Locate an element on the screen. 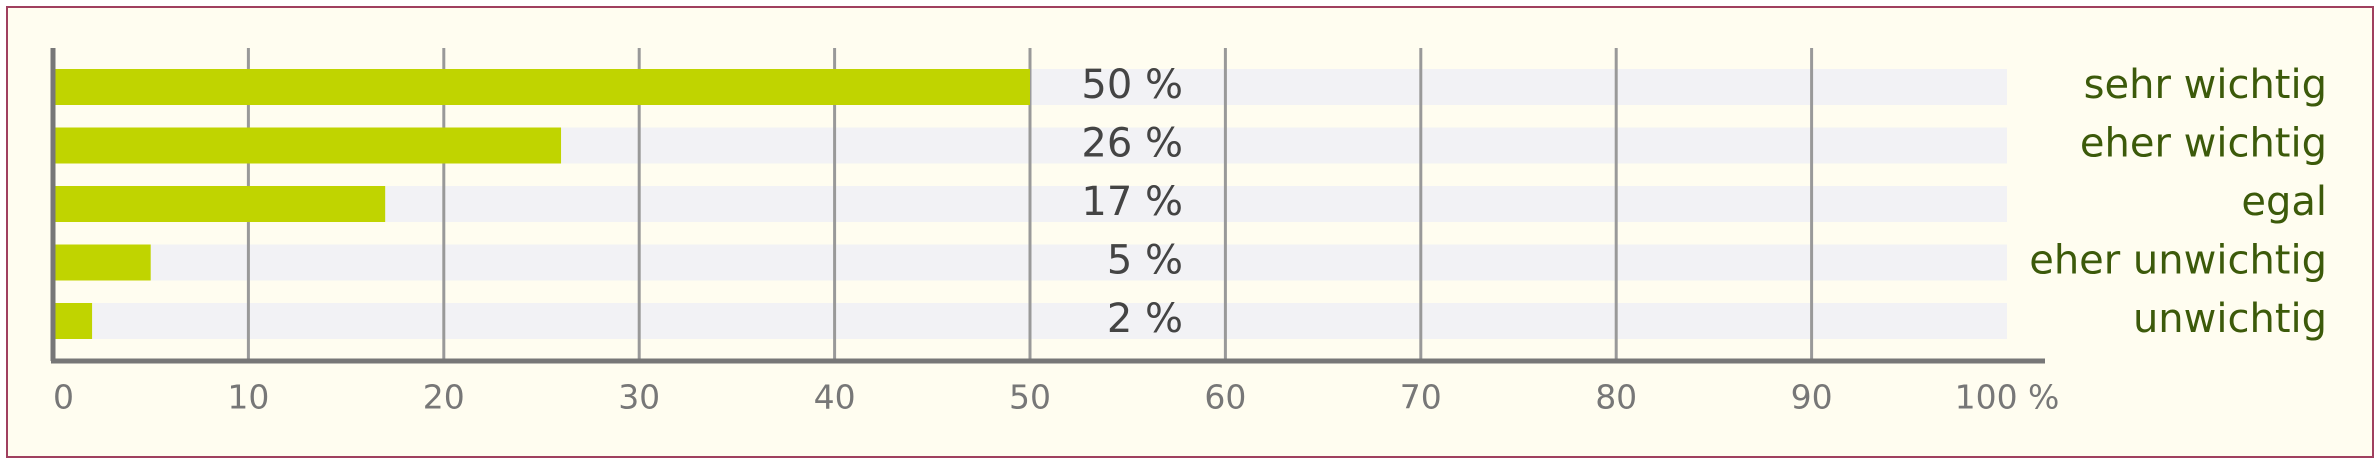 Image resolution: width=2380 pixels, height=464 pixels. x-tick-label: 10 is located at coordinates (248, 397).